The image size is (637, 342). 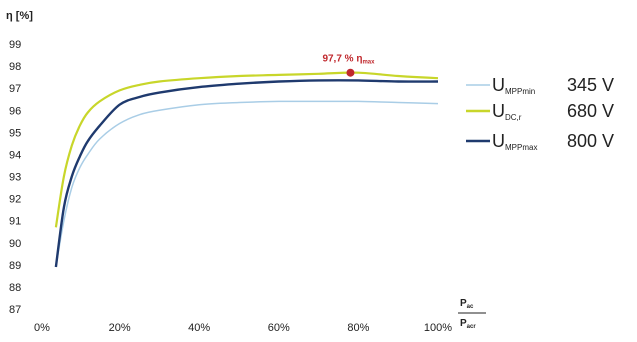 I want to click on y-tick-label: 96, so click(x=15, y=111).